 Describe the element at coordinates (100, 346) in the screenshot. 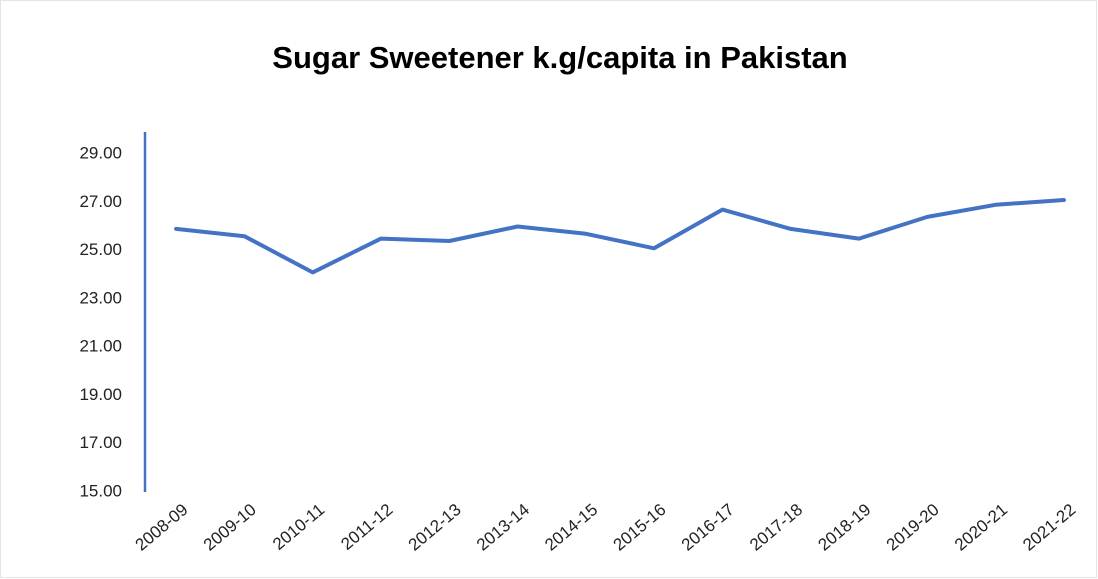

I see `y-tick-label: 21.00` at that location.